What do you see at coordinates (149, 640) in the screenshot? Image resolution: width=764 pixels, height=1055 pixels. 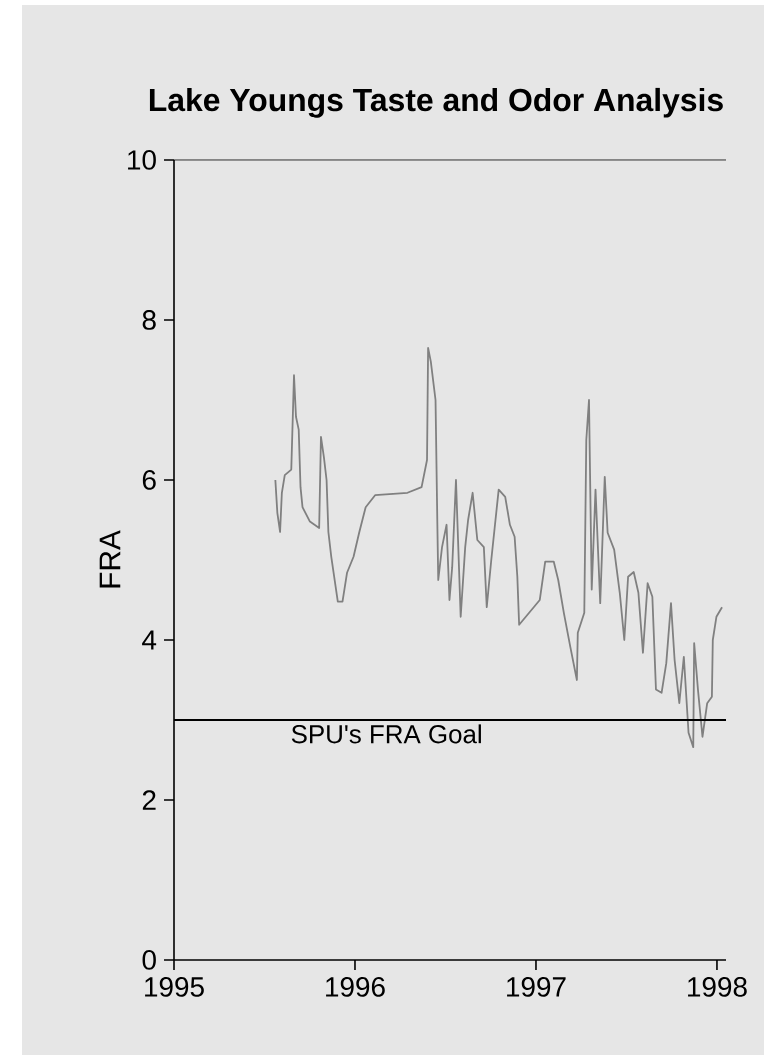 I see `y-tick-label: 4` at bounding box center [149, 640].